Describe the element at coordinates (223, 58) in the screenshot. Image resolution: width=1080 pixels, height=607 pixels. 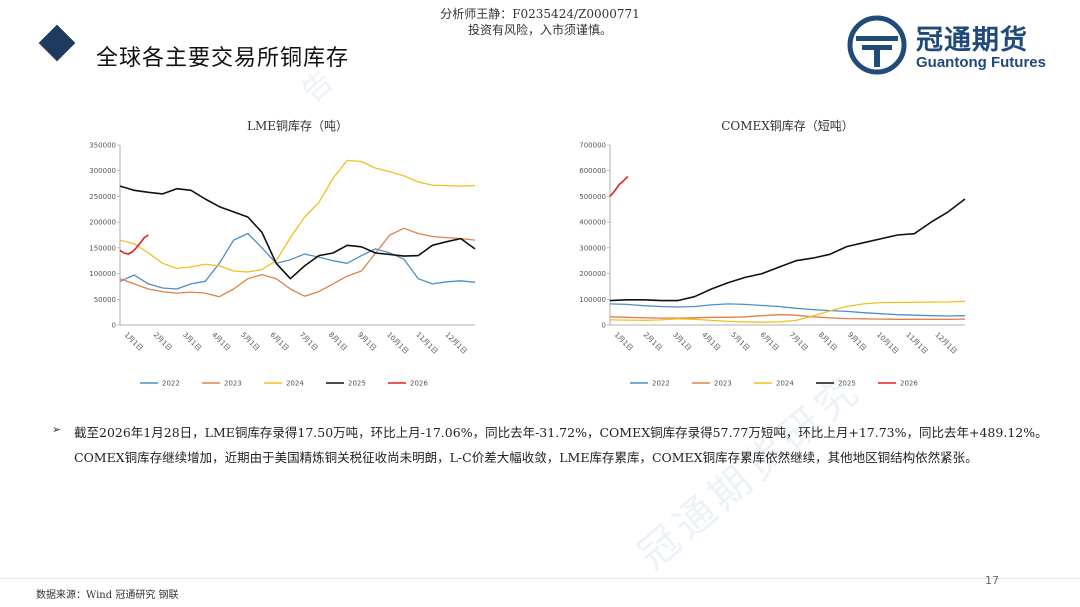
I see `page-title: 全球各主要交易所铜库存` at that location.